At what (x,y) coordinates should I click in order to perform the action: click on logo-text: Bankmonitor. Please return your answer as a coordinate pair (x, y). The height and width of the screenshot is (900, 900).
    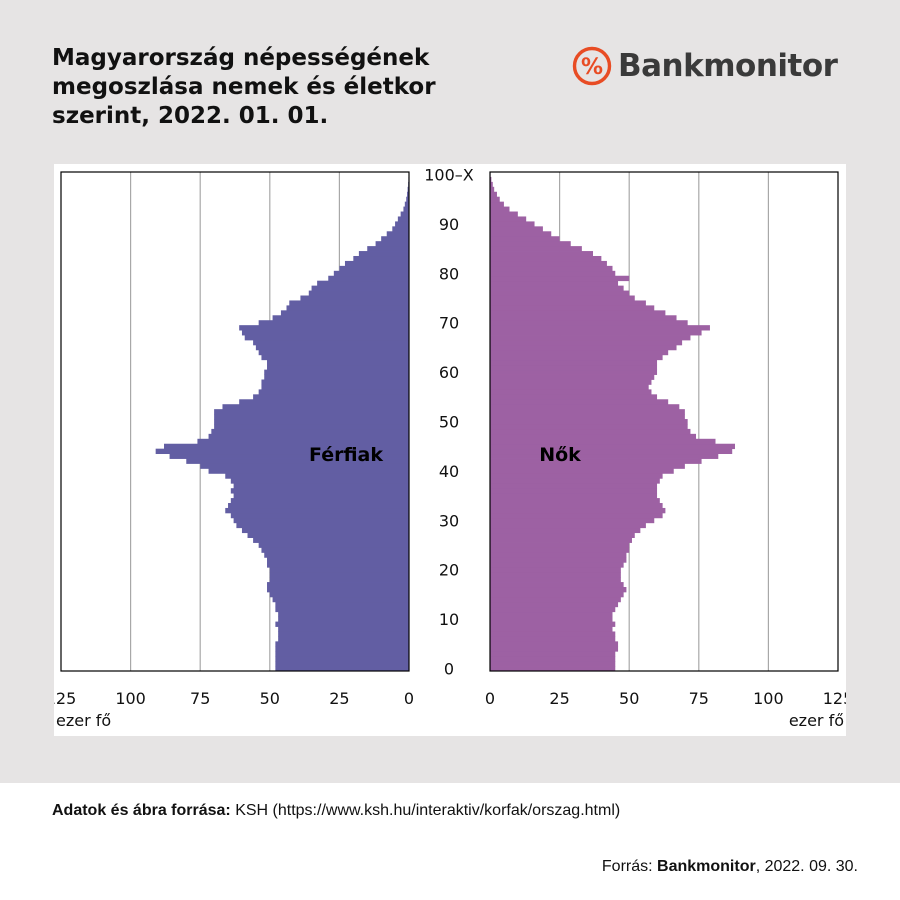
    Looking at the image, I should click on (728, 66).